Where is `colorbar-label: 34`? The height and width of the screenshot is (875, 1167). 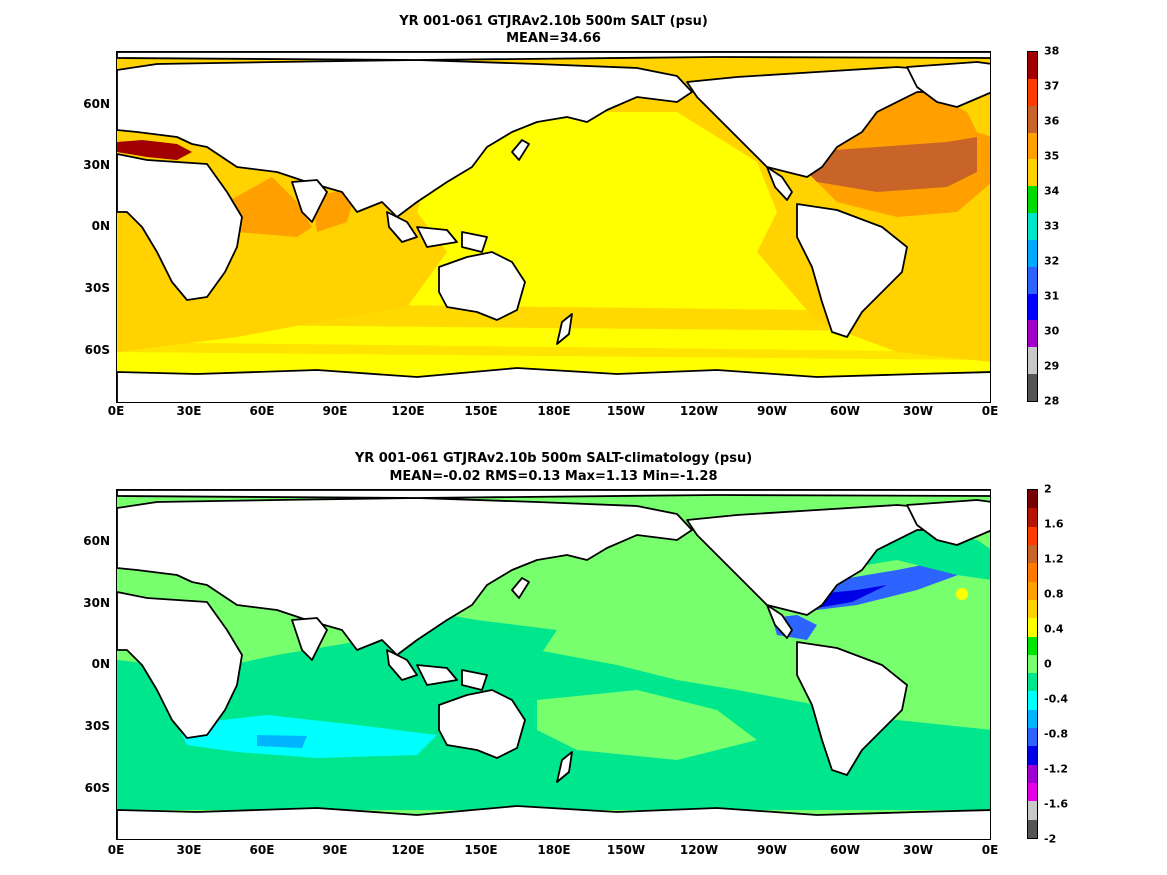 colorbar-label: 34 is located at coordinates (1052, 191).